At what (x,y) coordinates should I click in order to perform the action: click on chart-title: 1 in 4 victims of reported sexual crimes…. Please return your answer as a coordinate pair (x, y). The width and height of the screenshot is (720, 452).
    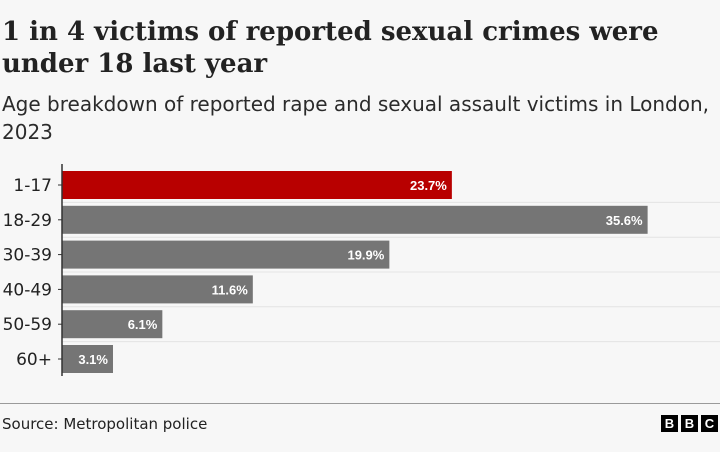
    Looking at the image, I should click on (330, 48).